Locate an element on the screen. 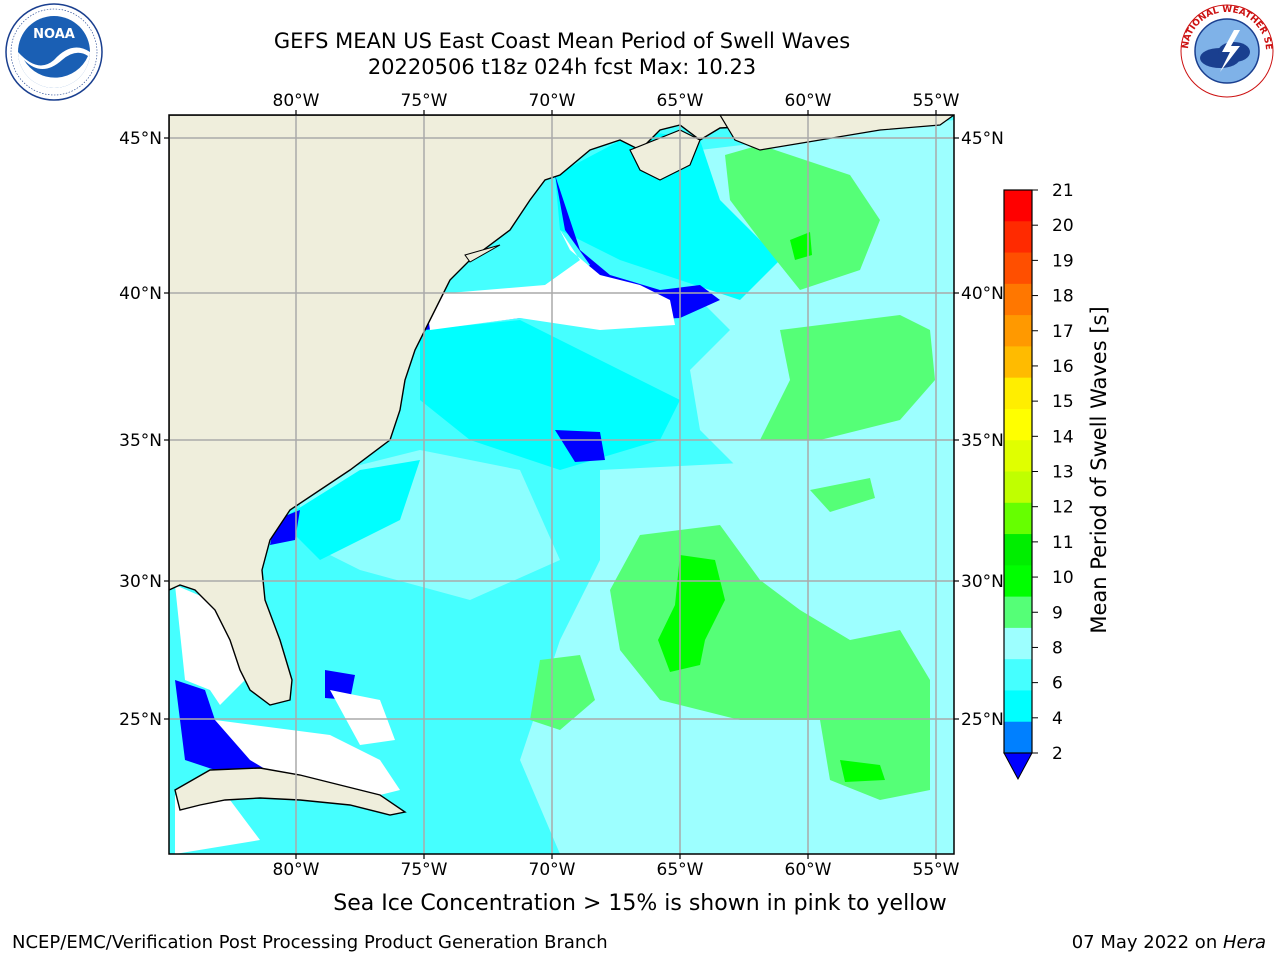  zone-10-11-se is located at coordinates (862, 771).